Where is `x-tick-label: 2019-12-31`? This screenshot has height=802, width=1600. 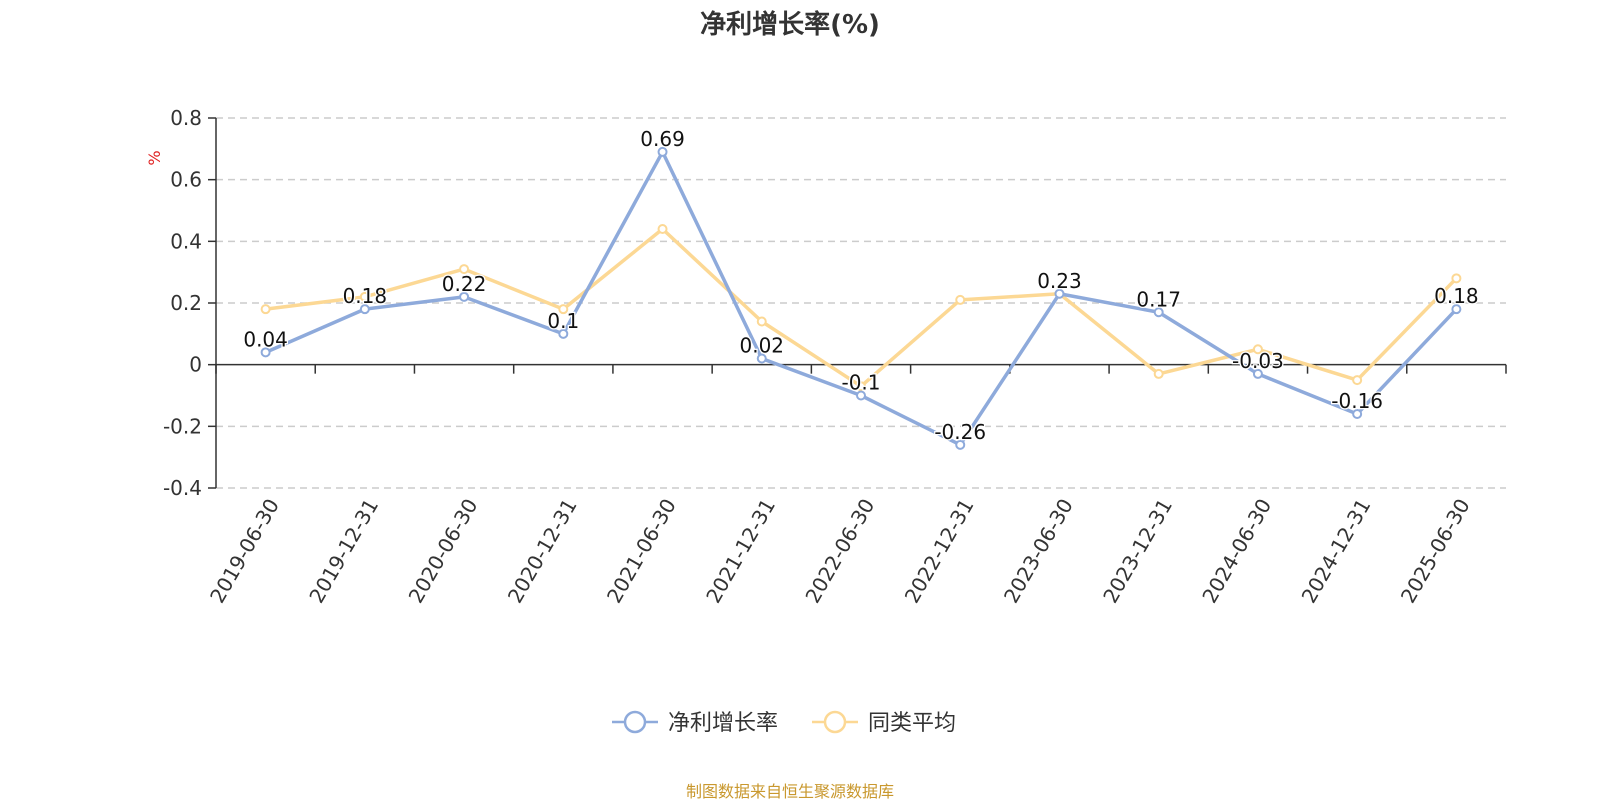 x-tick-label: 2019-12-31 is located at coordinates (343, 551).